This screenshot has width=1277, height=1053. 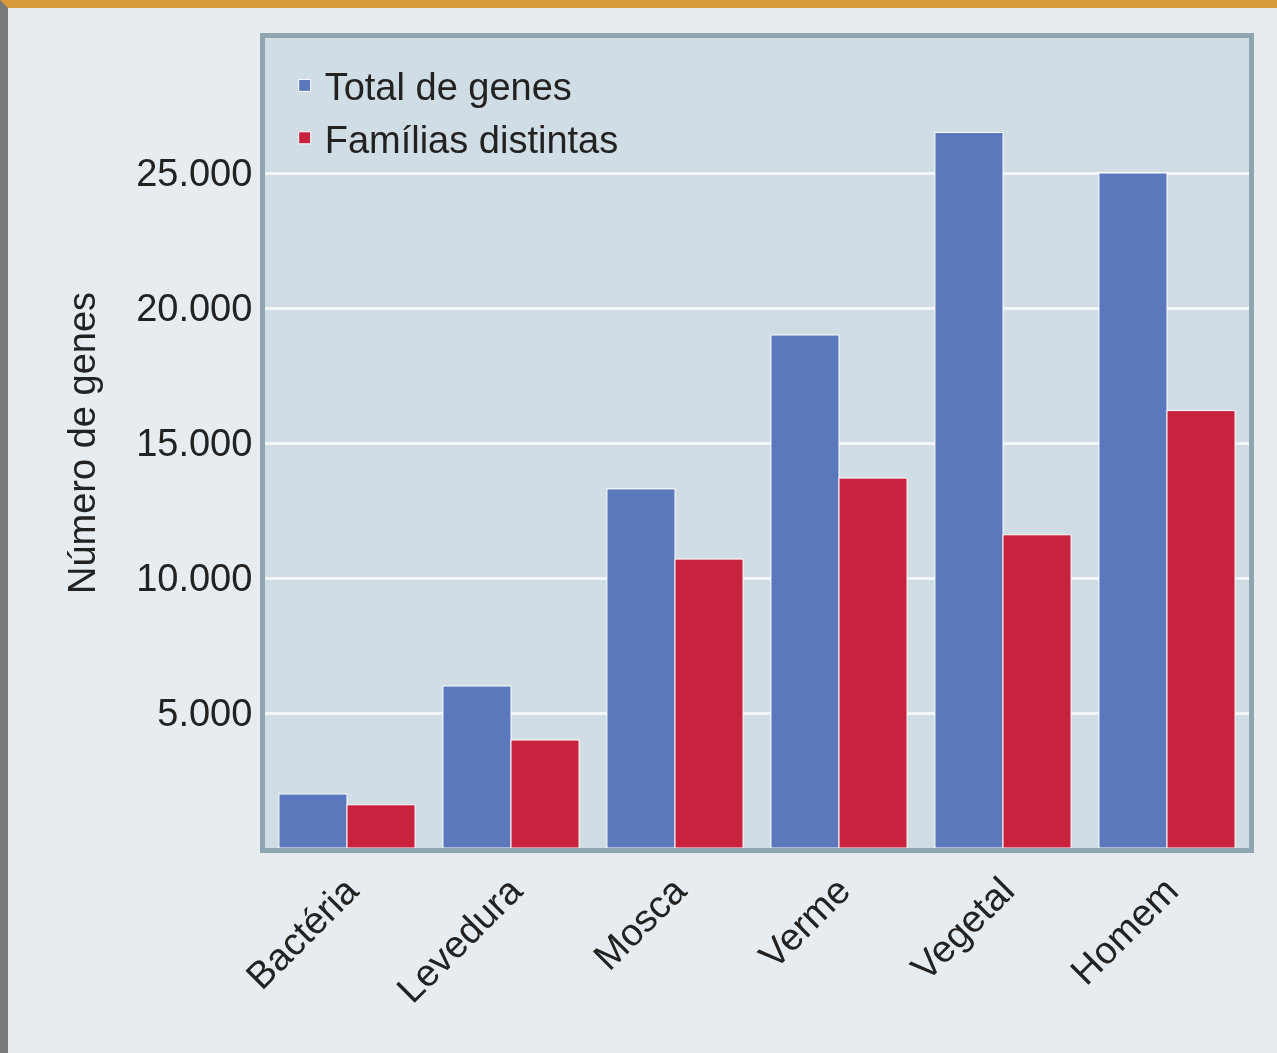 I want to click on y-tick-label: 10.000, so click(x=194, y=578).